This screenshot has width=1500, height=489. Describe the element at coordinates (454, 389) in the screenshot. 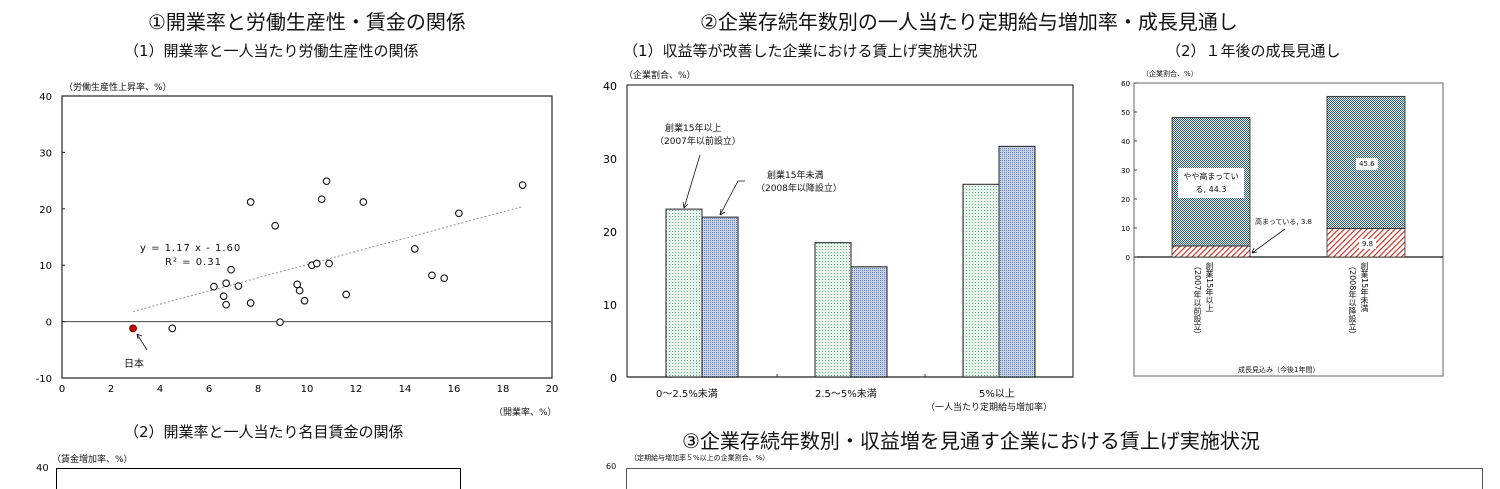

I see `svg-text: 16` at that location.